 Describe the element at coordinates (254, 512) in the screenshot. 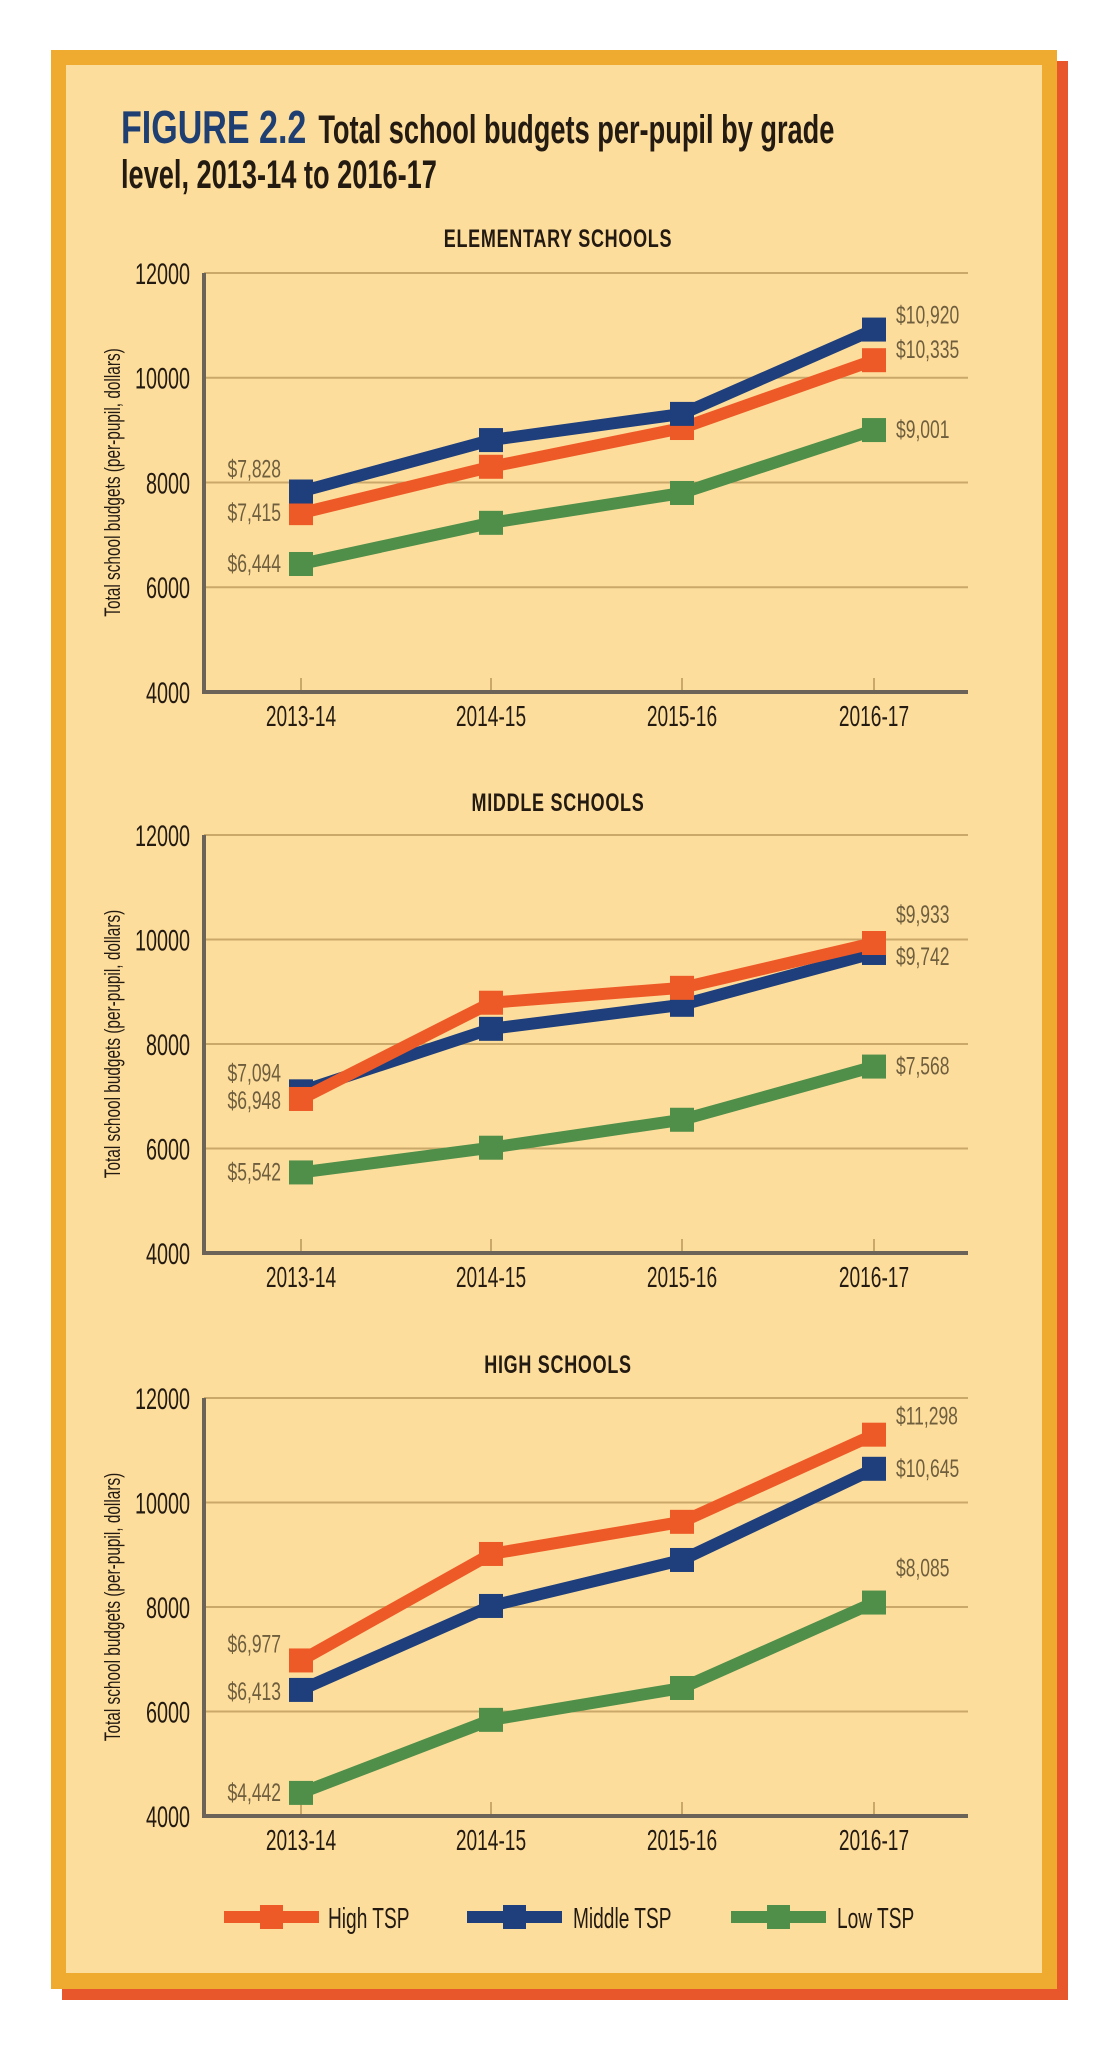

I see `value-label: $7,415` at that location.